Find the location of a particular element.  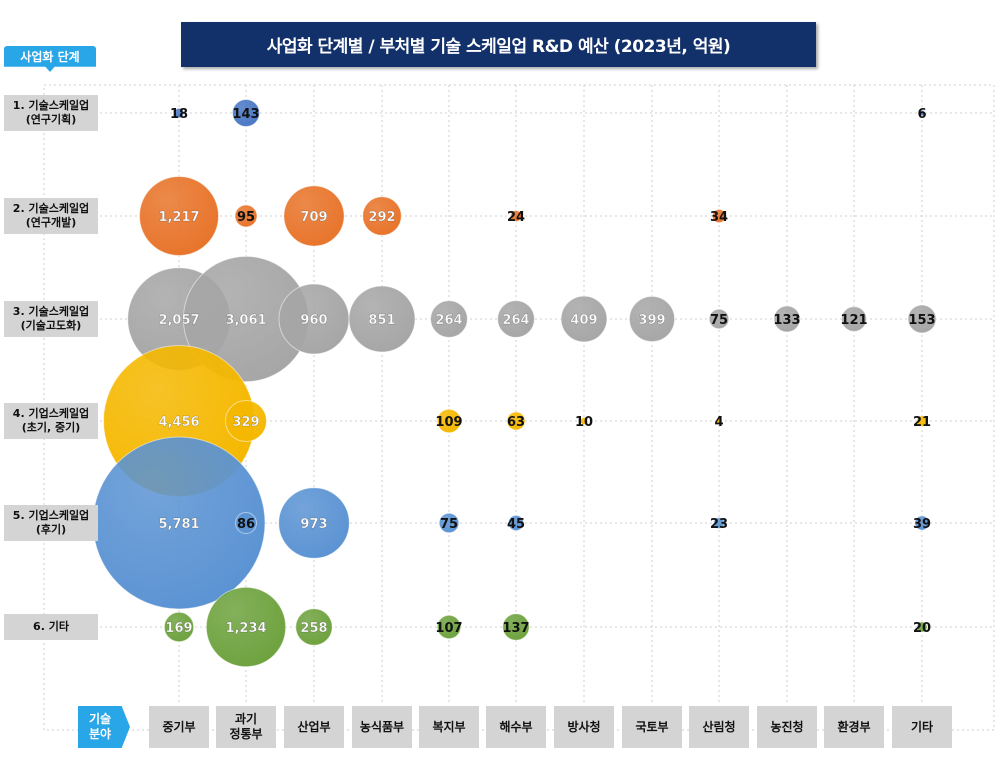

bubble-value-label: 258 is located at coordinates (313, 628).